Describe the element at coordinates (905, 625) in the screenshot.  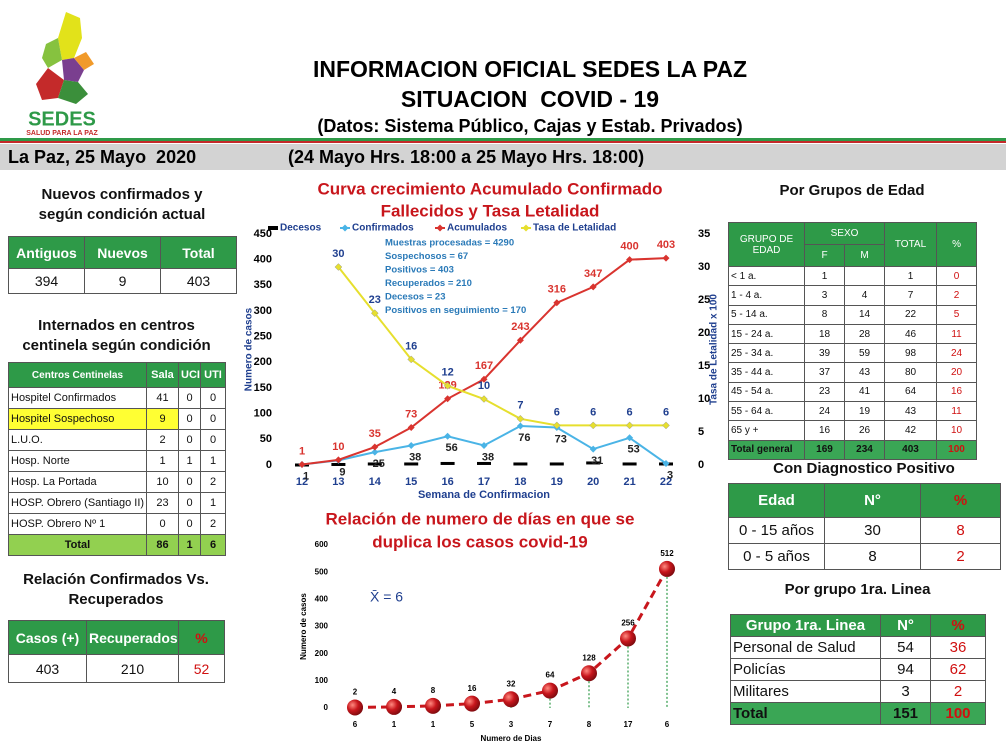
I see `header-cell: N°` at that location.